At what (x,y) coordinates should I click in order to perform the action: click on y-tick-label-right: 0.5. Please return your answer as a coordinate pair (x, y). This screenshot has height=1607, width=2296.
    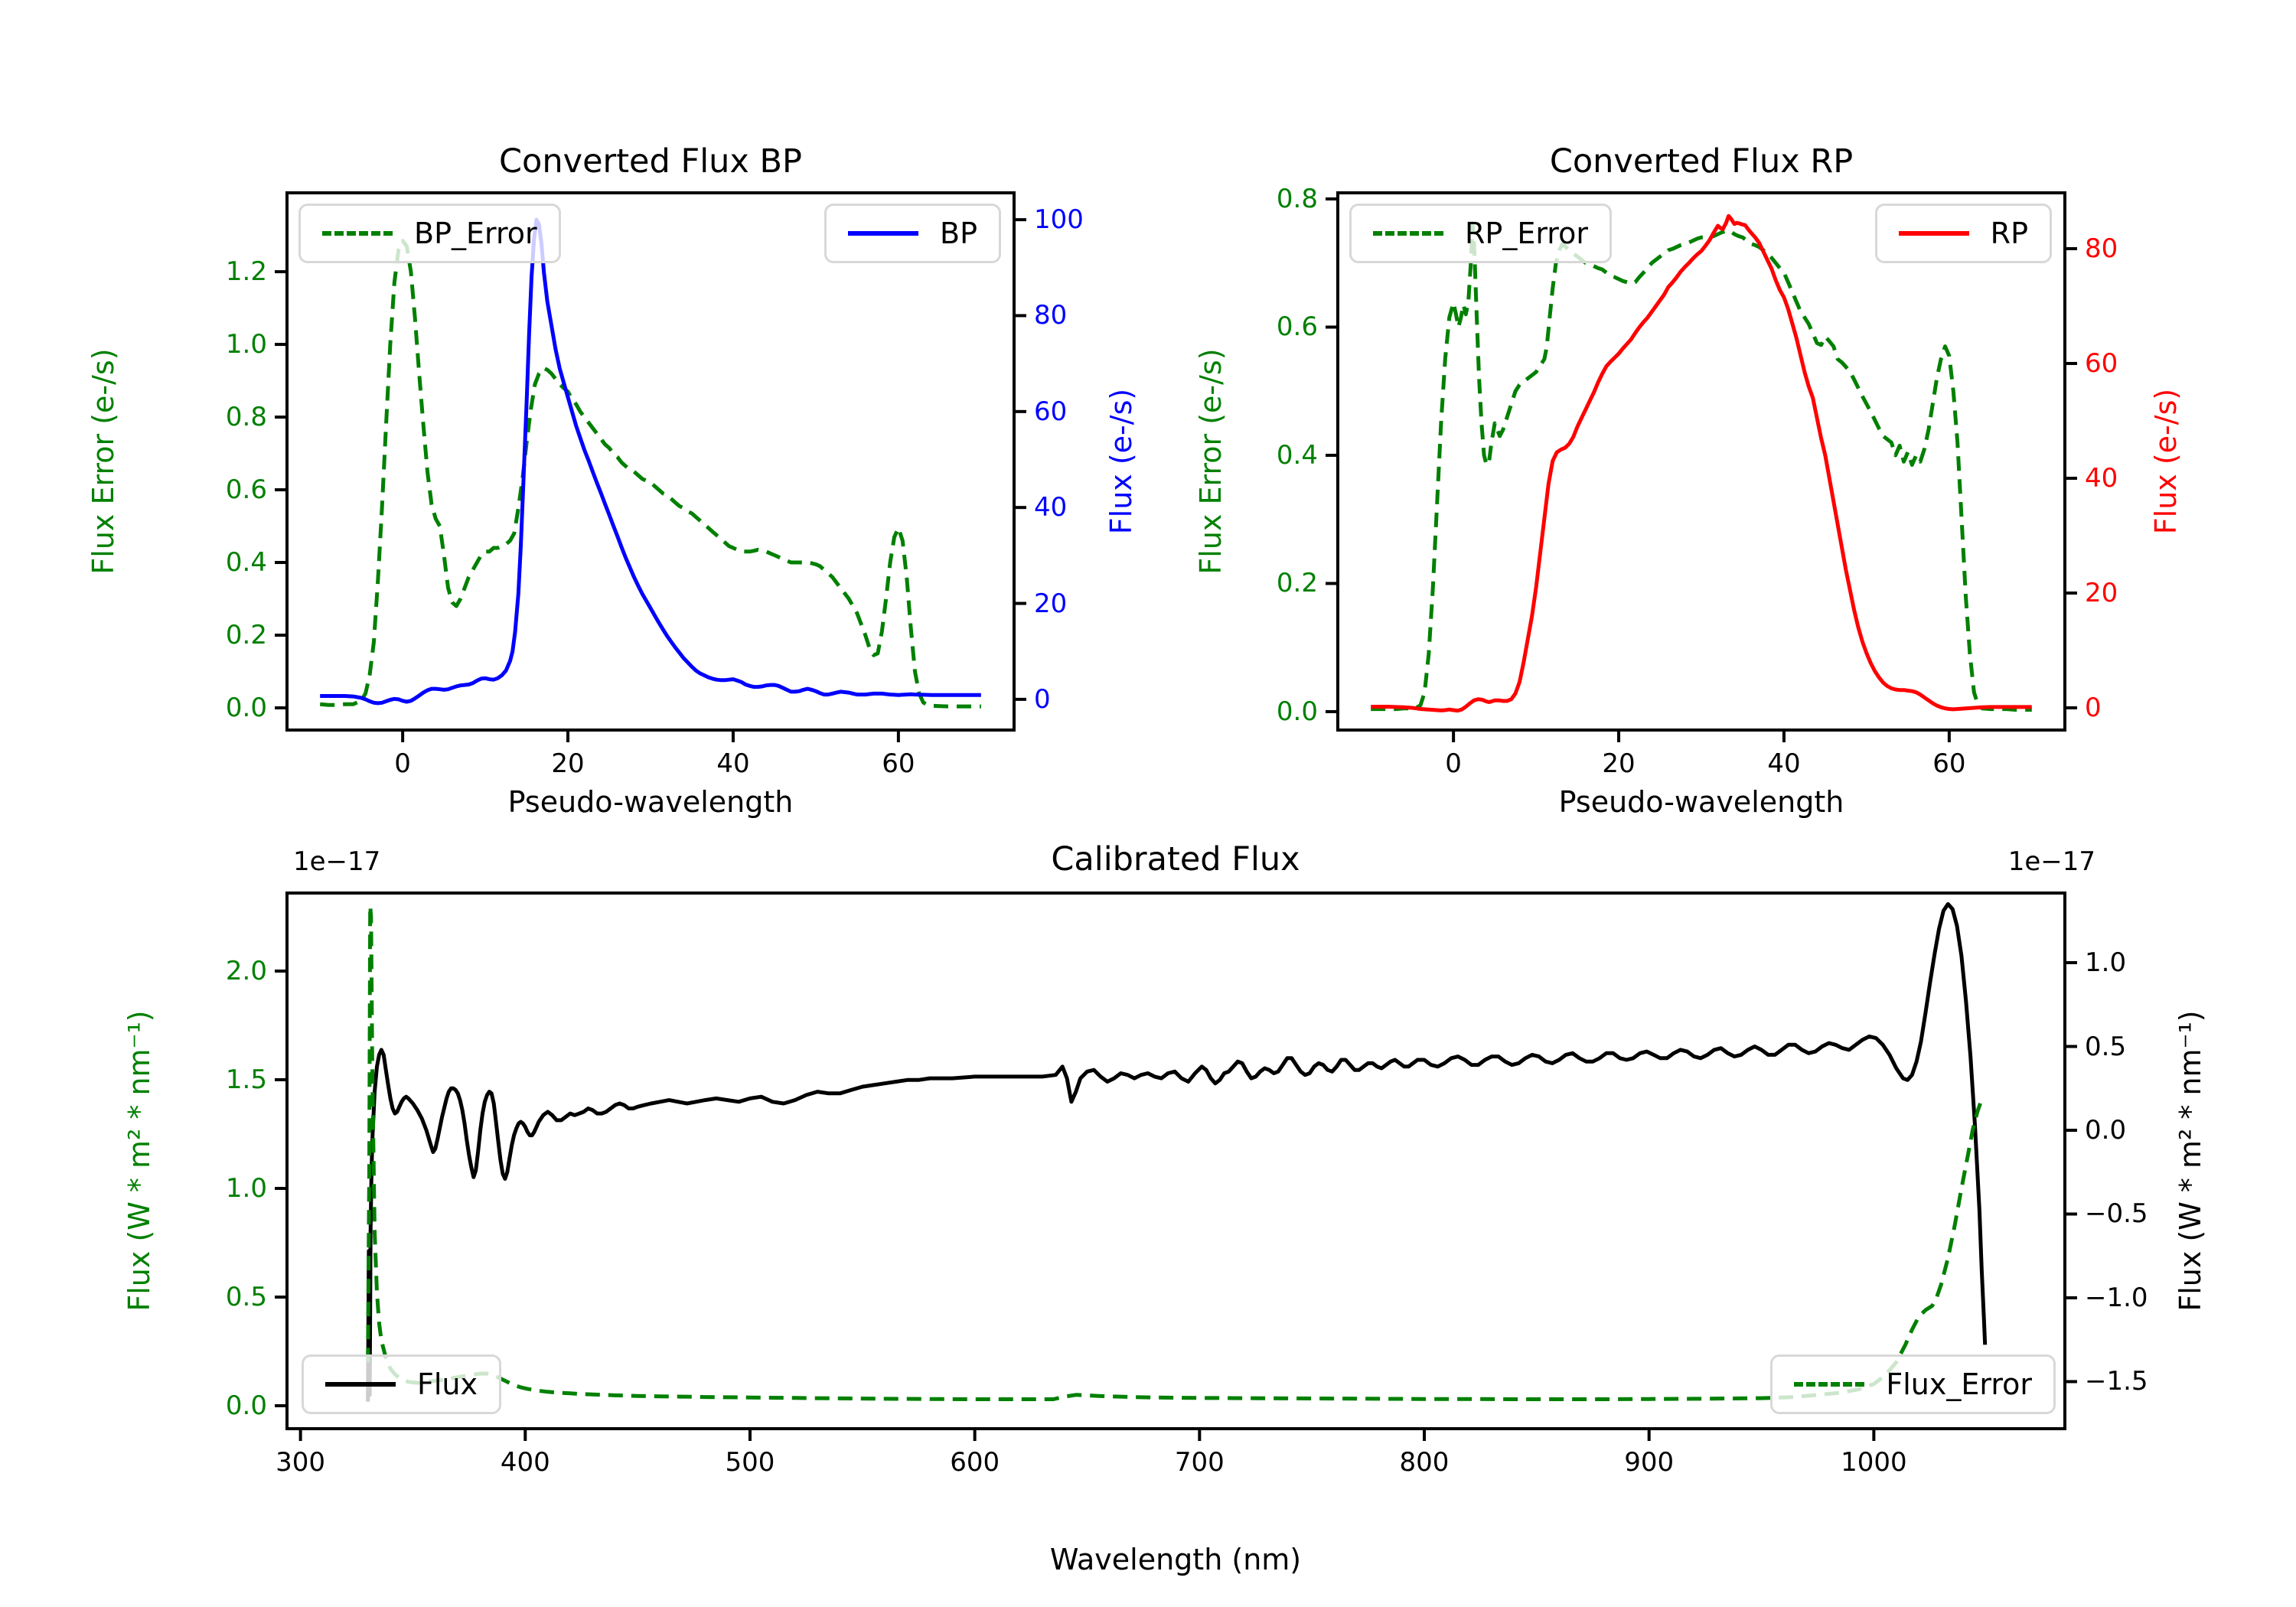
    Looking at the image, I should click on (2106, 1046).